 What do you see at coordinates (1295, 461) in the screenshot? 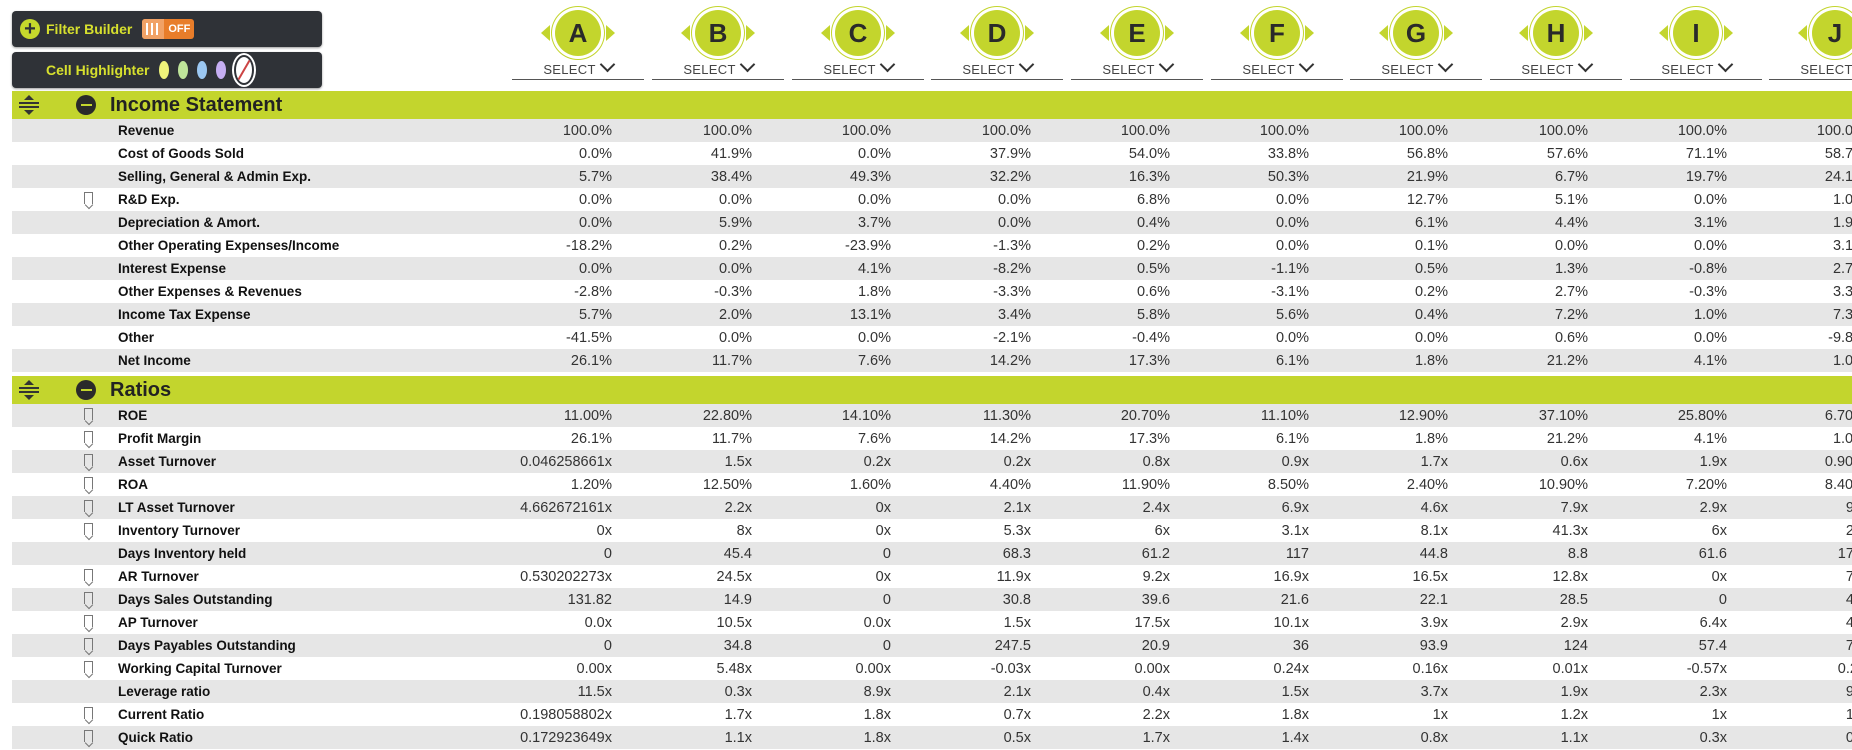
I see `table-cell: 0.9x` at bounding box center [1295, 461].